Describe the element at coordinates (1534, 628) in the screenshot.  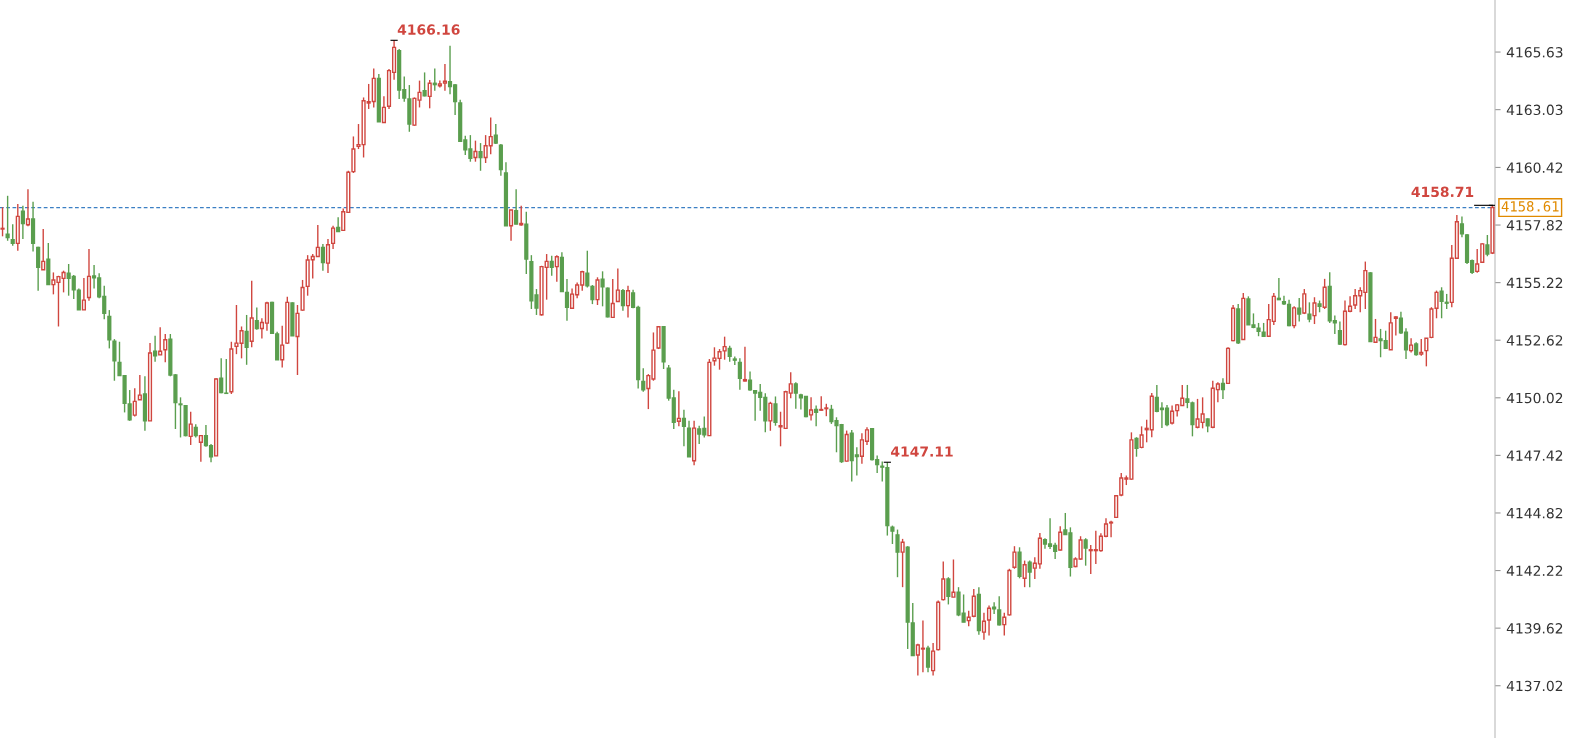
I see `y-tick-label: 4139.62` at that location.